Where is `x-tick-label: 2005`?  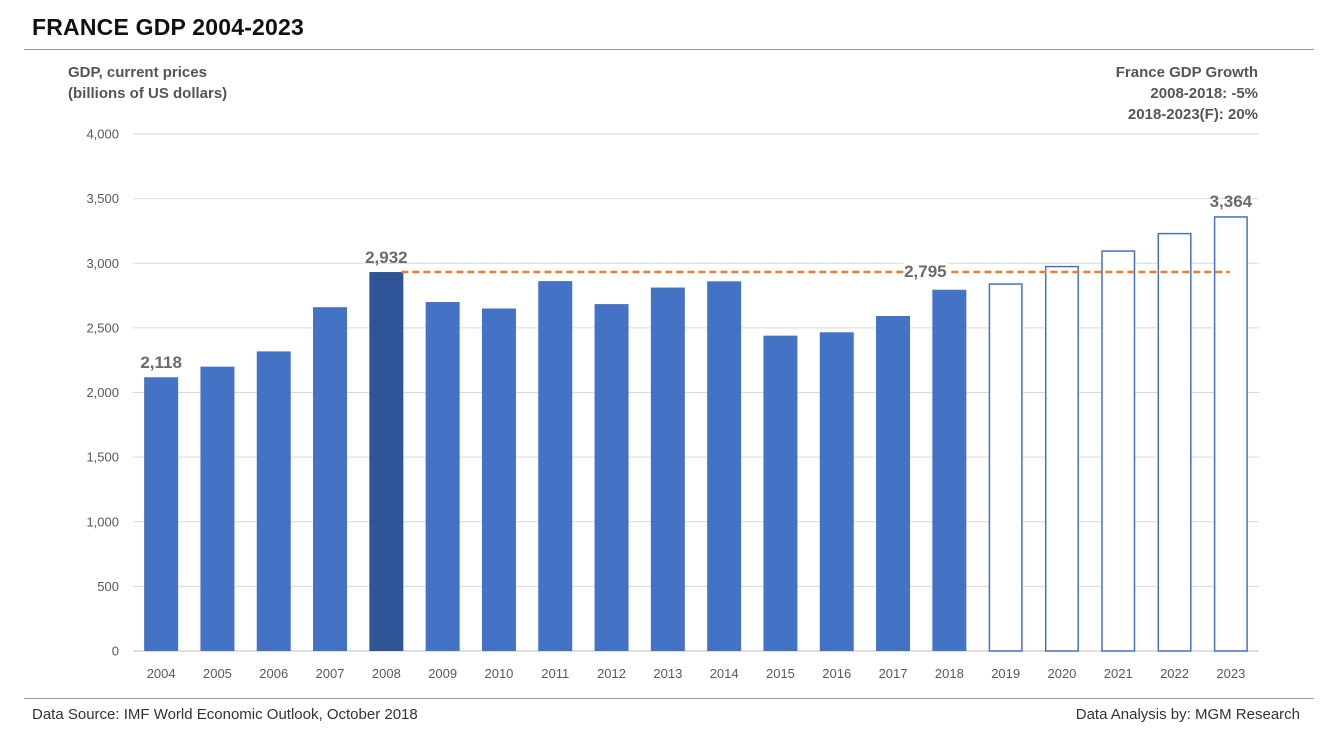
x-tick-label: 2005 is located at coordinates (217, 673).